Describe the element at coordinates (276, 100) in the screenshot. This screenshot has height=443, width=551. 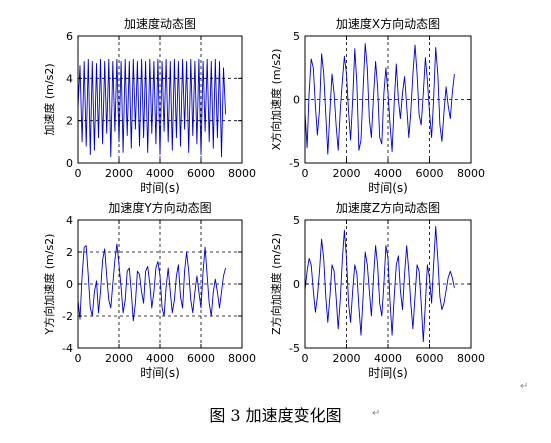
I see `y-axis-label: X方向加速度 (m/s2)` at that location.